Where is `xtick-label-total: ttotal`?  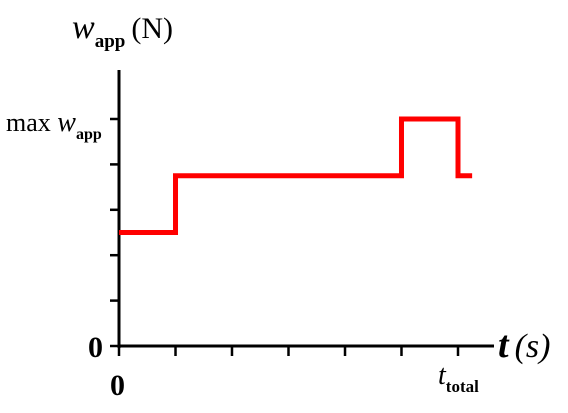 xtick-label-total: ttotal is located at coordinates (458, 378).